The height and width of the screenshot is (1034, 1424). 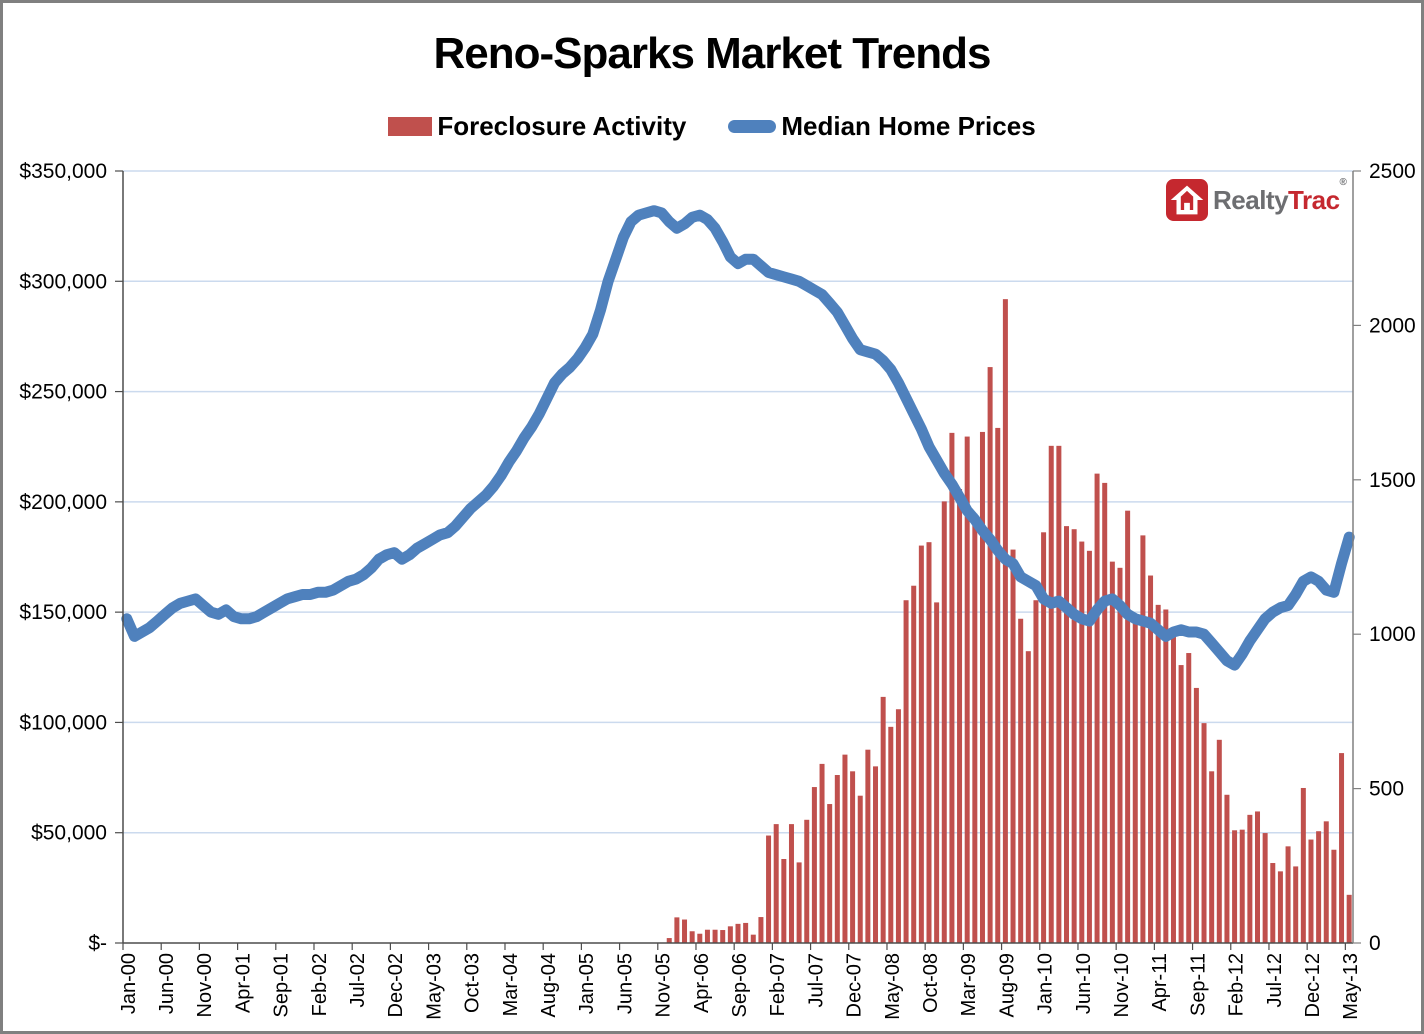 I want to click on logo-realty: Realty, so click(x=1251, y=199).